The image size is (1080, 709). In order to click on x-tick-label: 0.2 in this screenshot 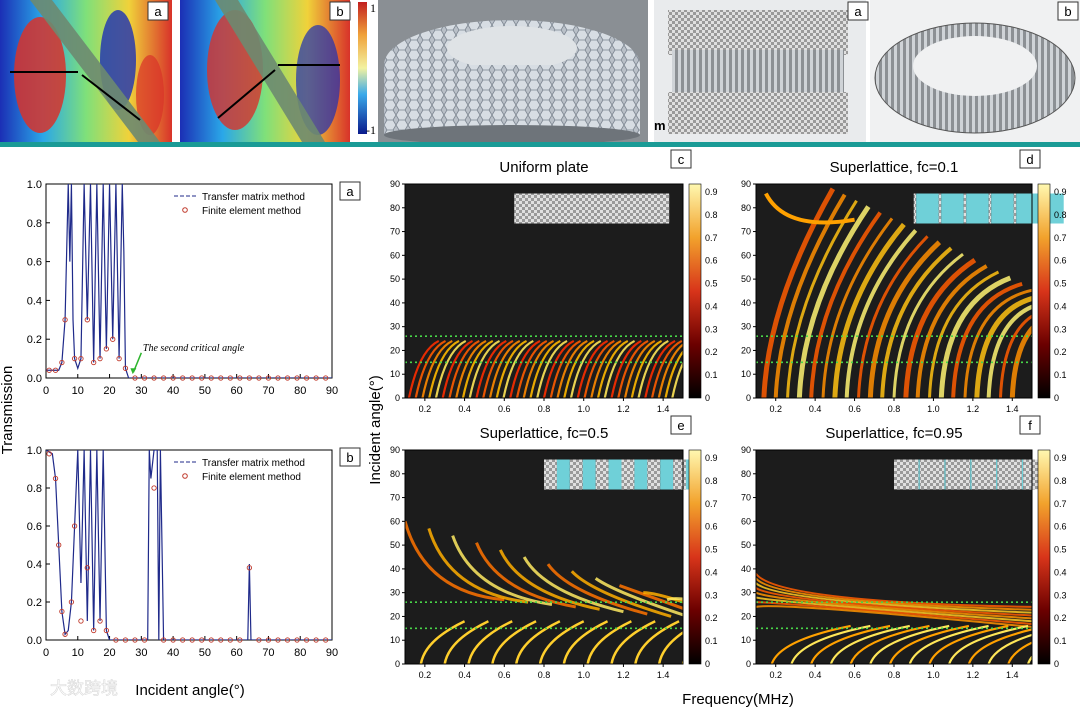, I will do `click(425, 409)`.